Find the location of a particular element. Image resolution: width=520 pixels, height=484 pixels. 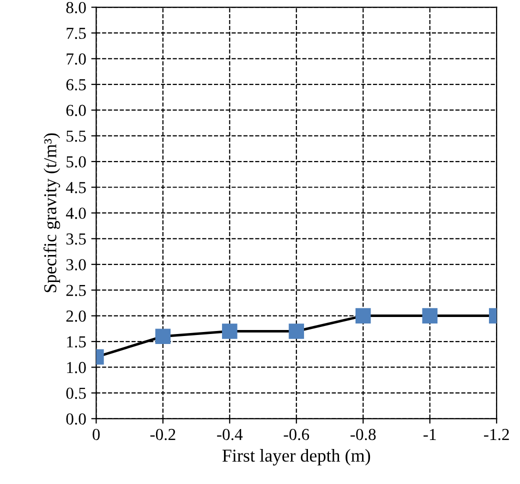

y-tick-label: 6.0 is located at coordinates (76, 110).